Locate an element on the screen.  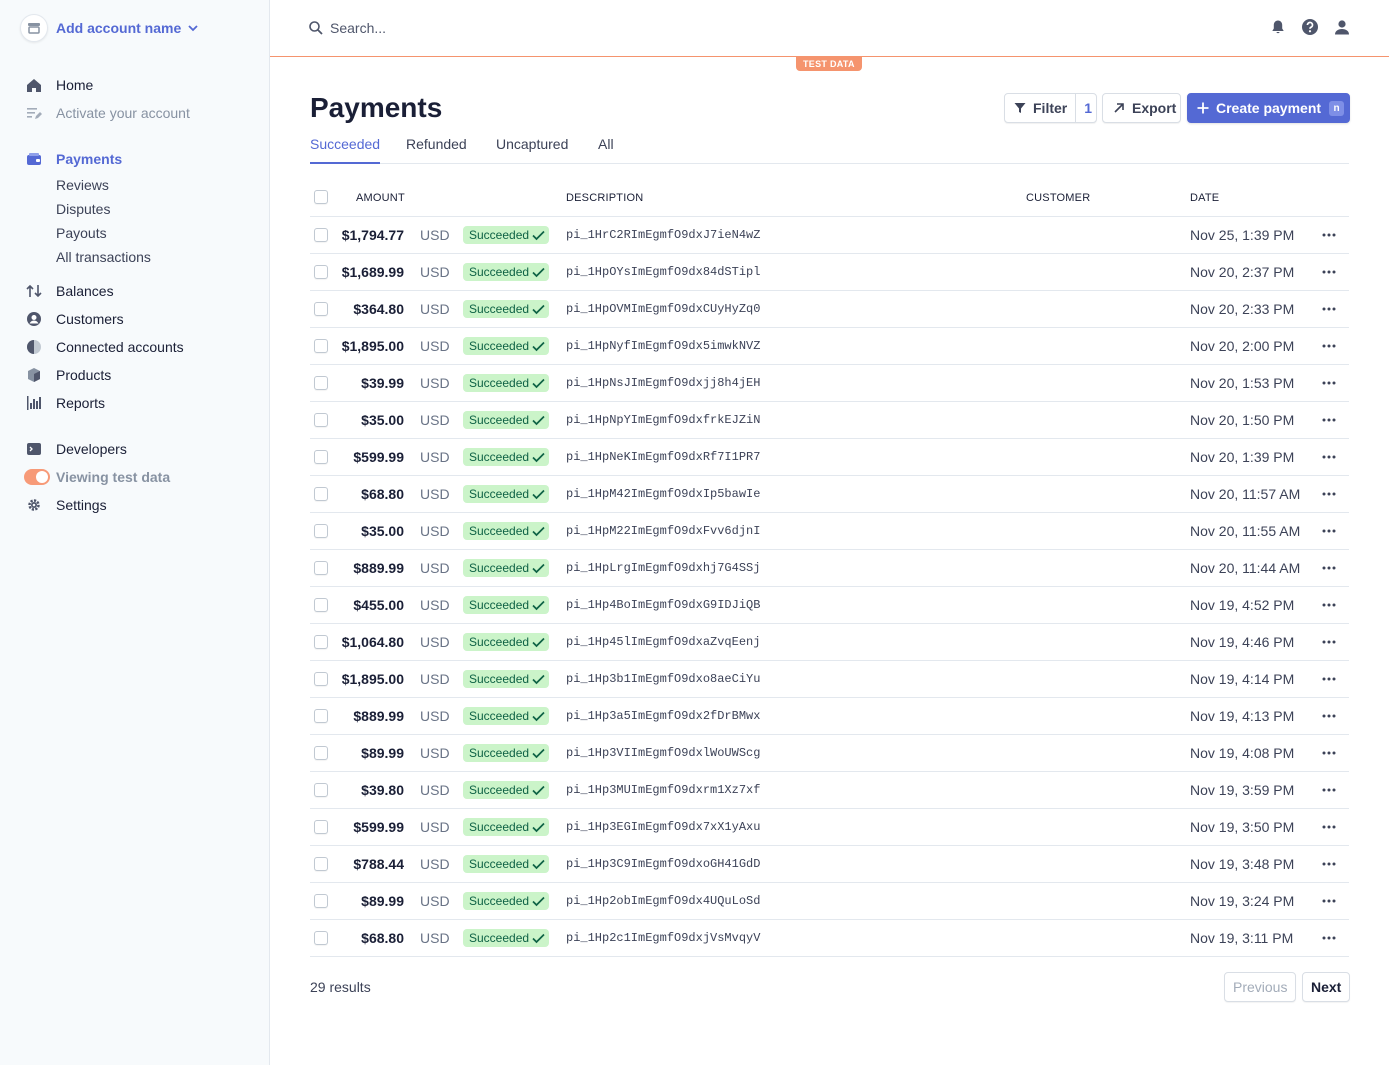
sidebar-item-reports: Reports is located at coordinates (64, 403).